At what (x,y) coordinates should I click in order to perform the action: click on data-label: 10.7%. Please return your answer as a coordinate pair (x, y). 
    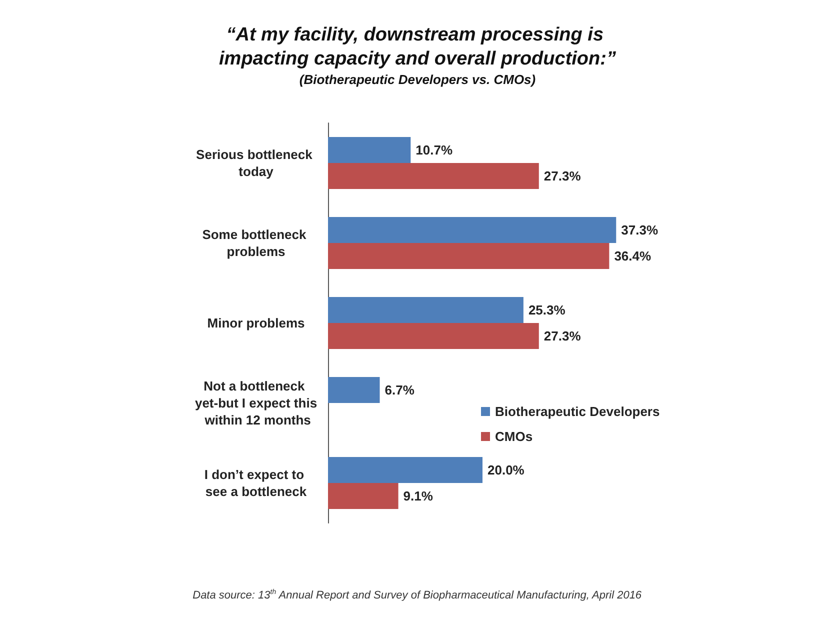
    Looking at the image, I should click on (434, 150).